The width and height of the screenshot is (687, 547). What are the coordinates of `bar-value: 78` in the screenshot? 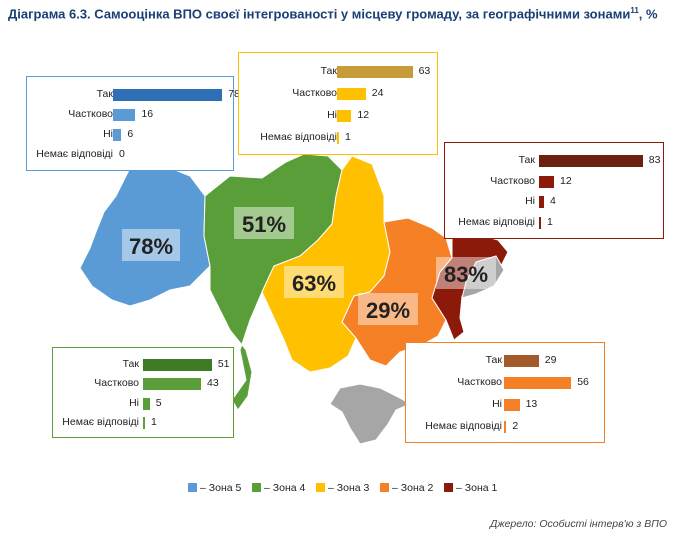 It's located at (234, 93).